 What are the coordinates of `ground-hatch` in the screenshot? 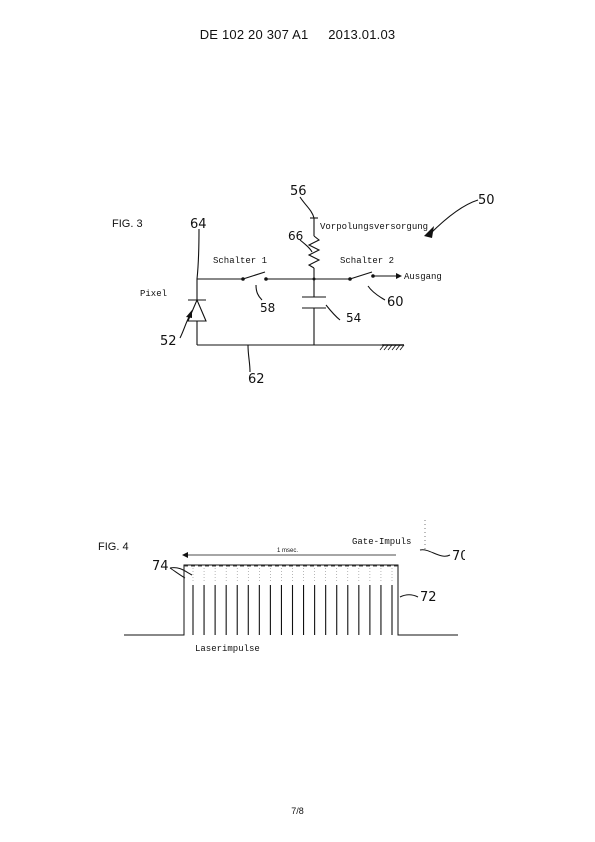 It's located at (392, 347).